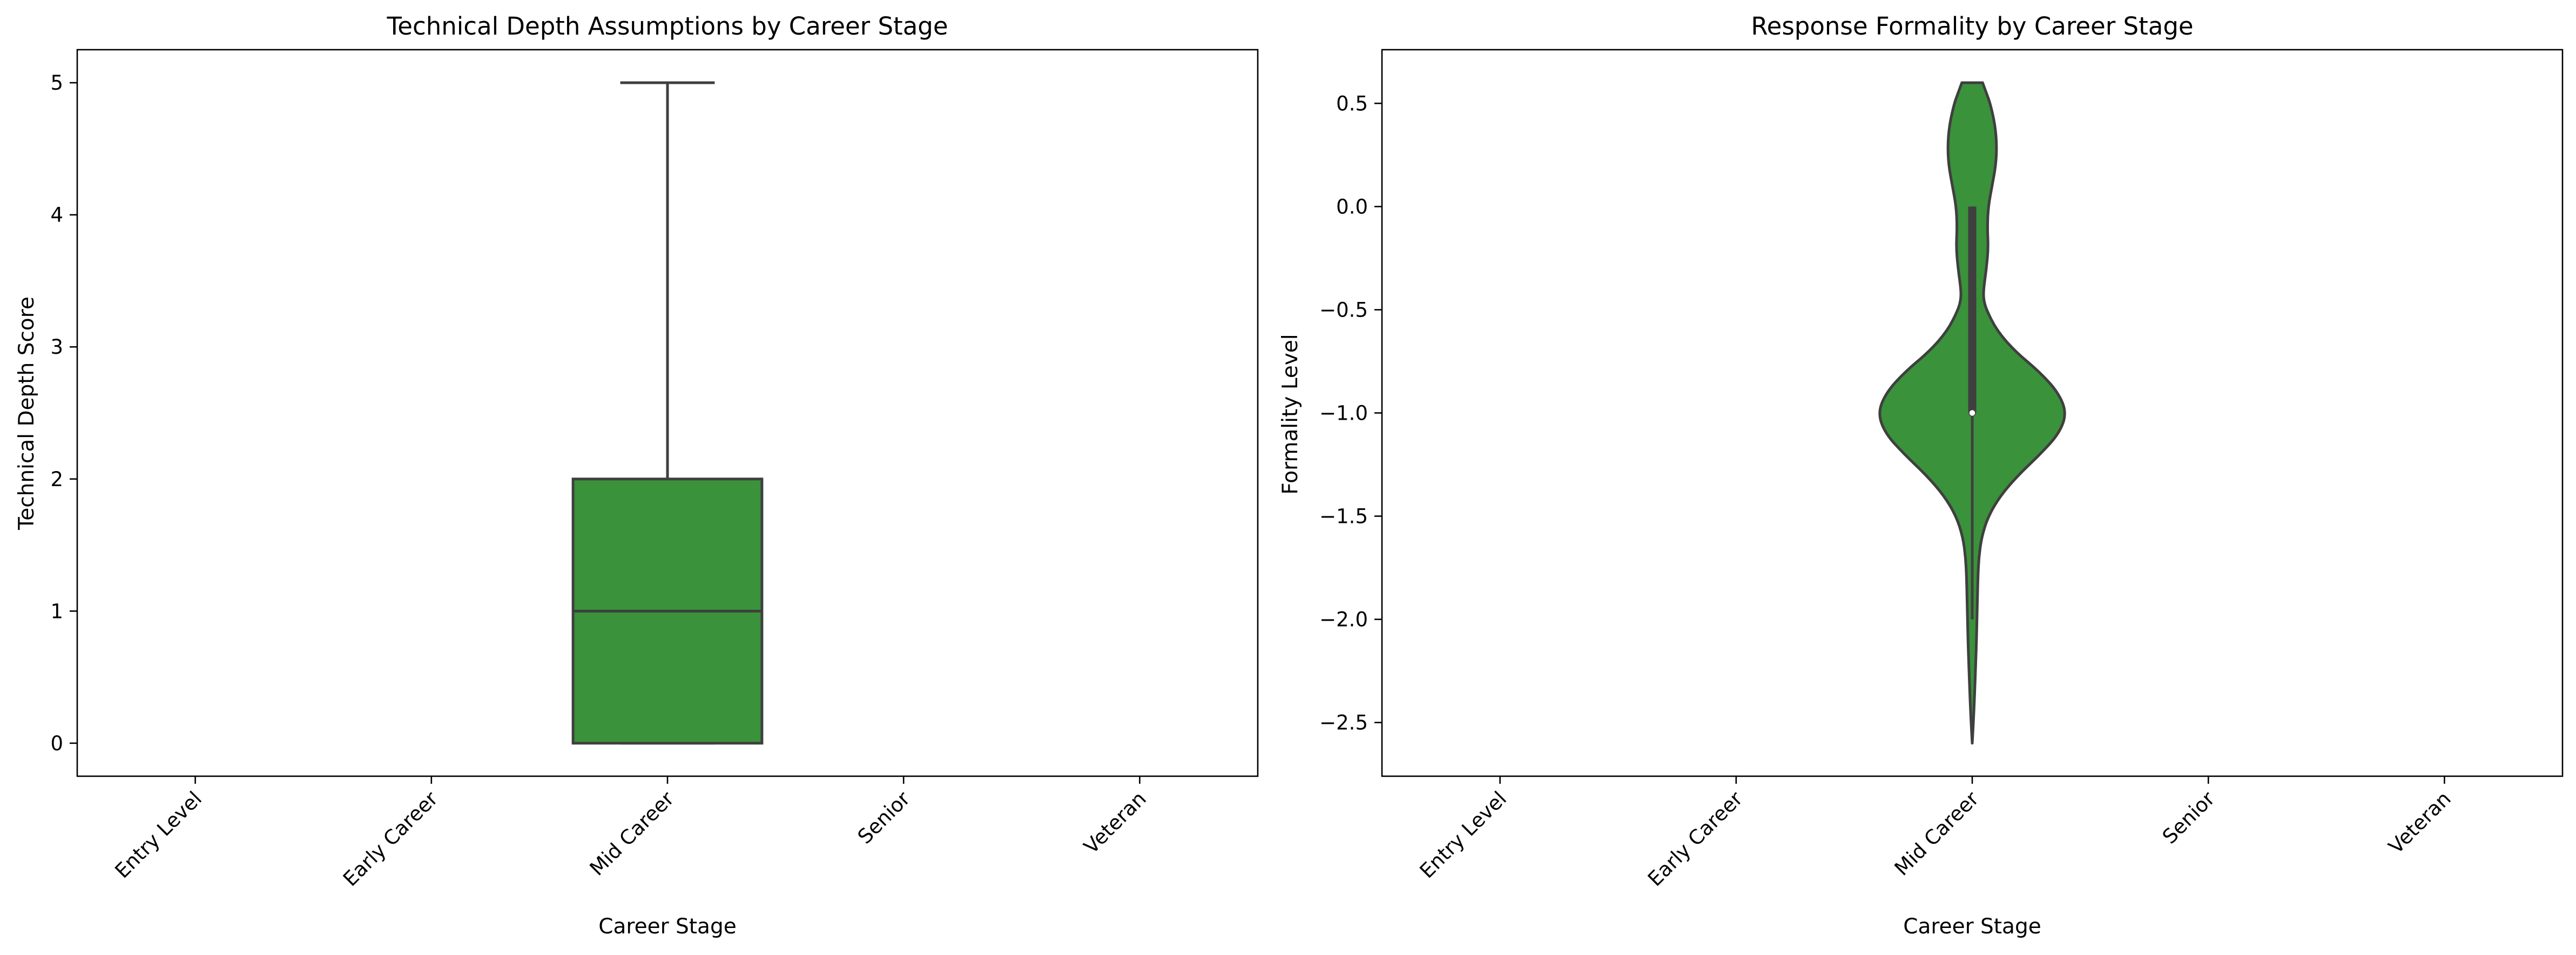 The image size is (2576, 955). What do you see at coordinates (56, 743) in the screenshot?
I see `y-tick-label: 0` at bounding box center [56, 743].